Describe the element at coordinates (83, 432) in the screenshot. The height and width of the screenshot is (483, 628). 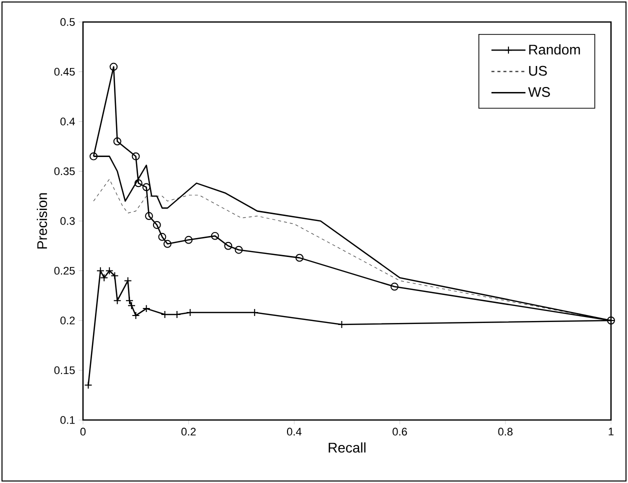
I see `x-tick-label: 0` at that location.